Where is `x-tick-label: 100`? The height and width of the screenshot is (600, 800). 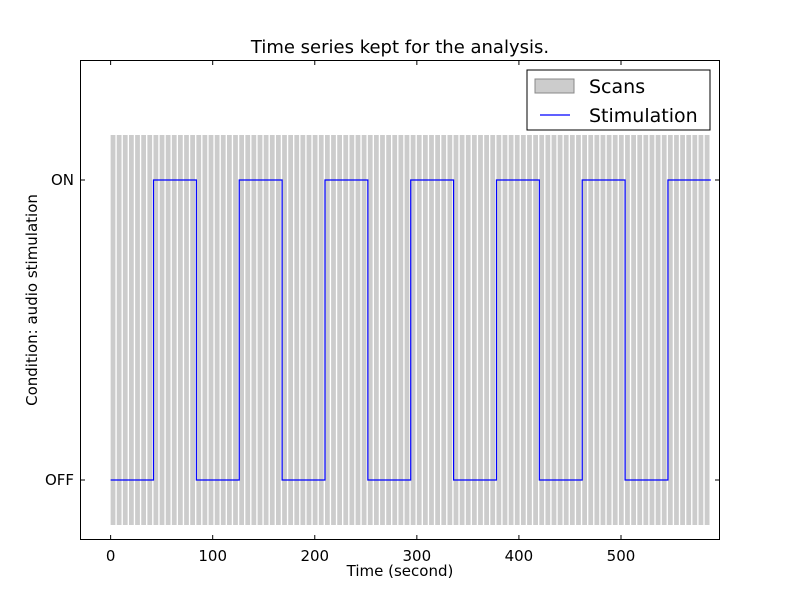
x-tick-label: 100 is located at coordinates (212, 556).